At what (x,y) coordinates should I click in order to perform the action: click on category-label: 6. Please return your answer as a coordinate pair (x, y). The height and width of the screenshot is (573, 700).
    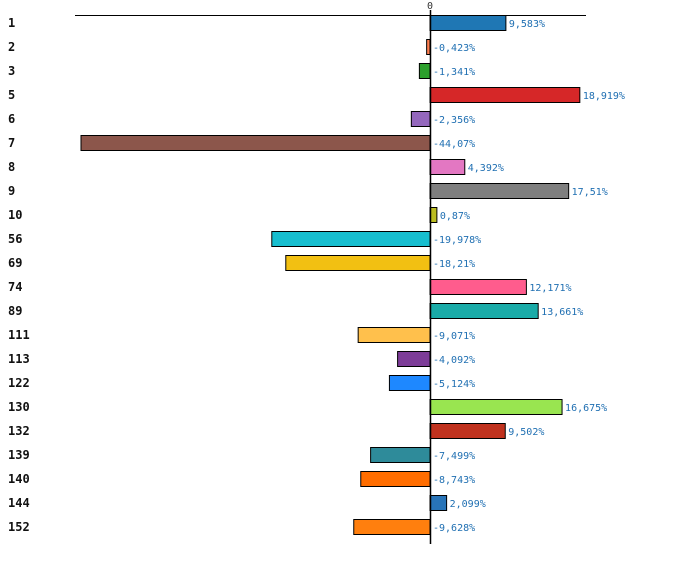
    Looking at the image, I should click on (11, 119).